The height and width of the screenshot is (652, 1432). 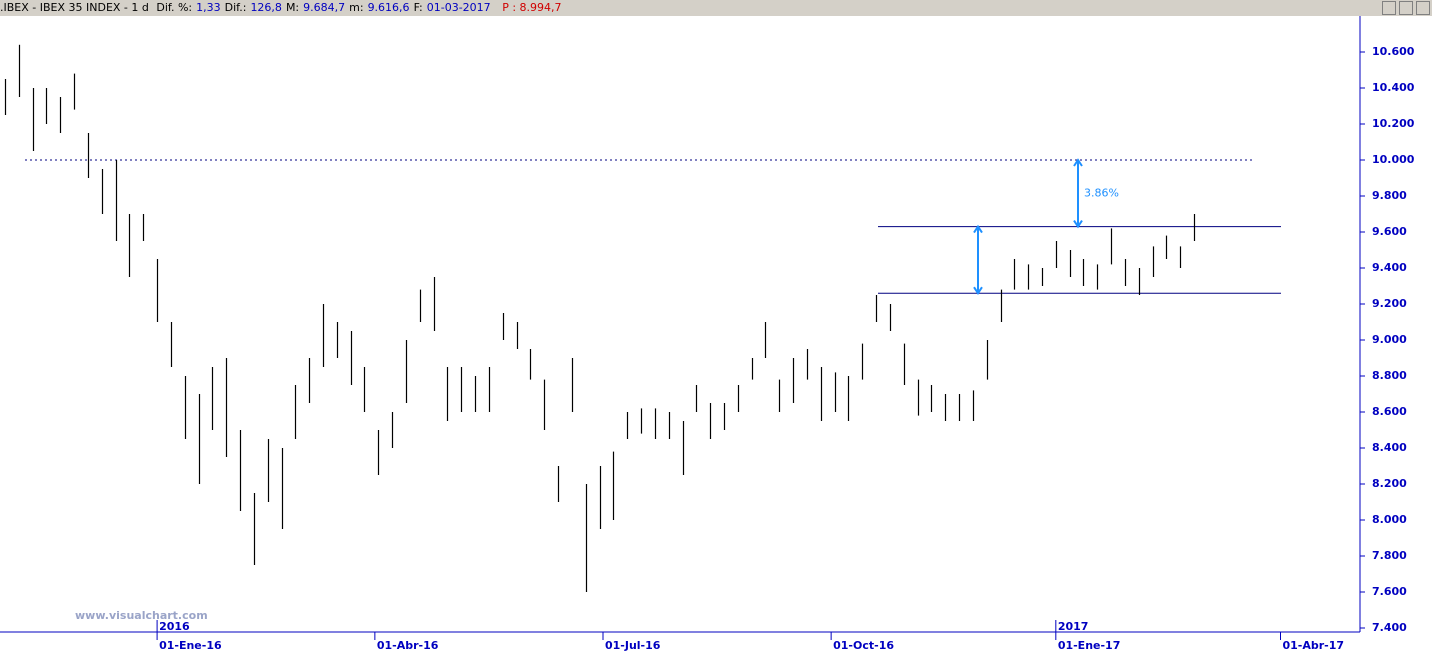 I want to click on x-tick-label: 01-Ene-16, so click(x=190, y=645).